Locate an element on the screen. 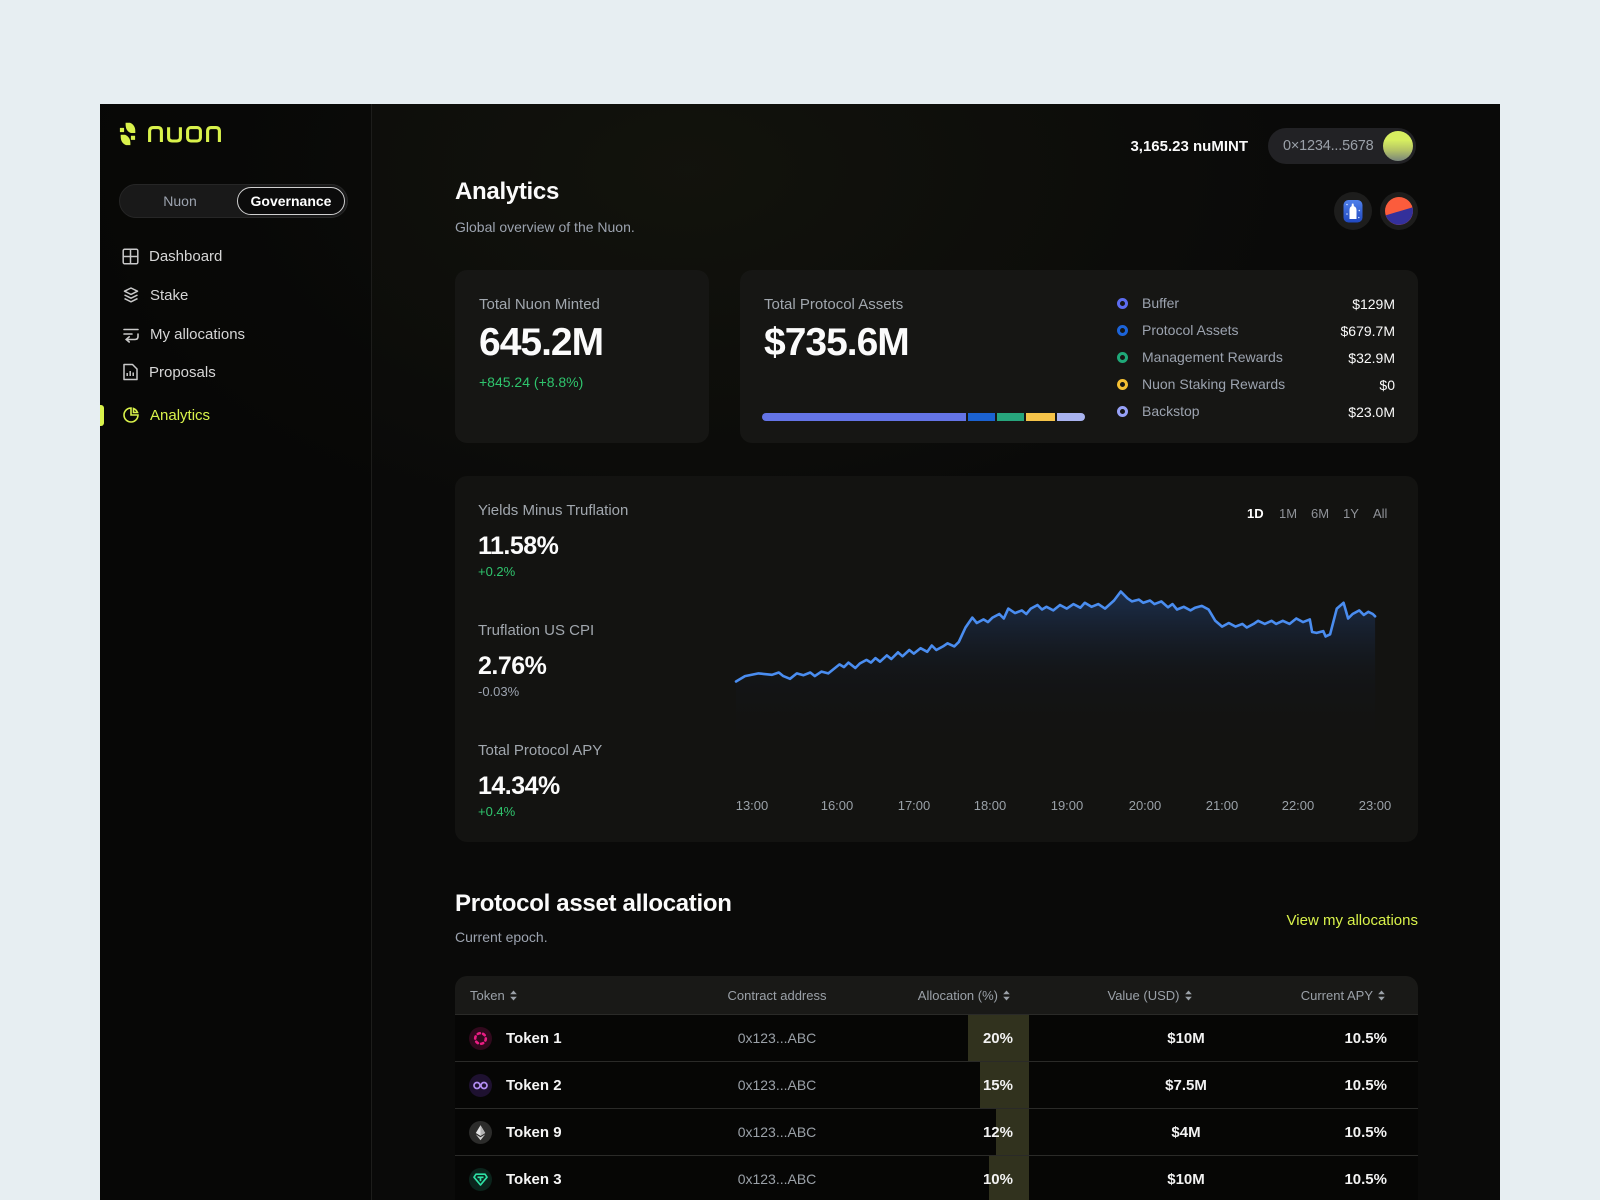  svg-text: 17:00 is located at coordinates (914, 805).